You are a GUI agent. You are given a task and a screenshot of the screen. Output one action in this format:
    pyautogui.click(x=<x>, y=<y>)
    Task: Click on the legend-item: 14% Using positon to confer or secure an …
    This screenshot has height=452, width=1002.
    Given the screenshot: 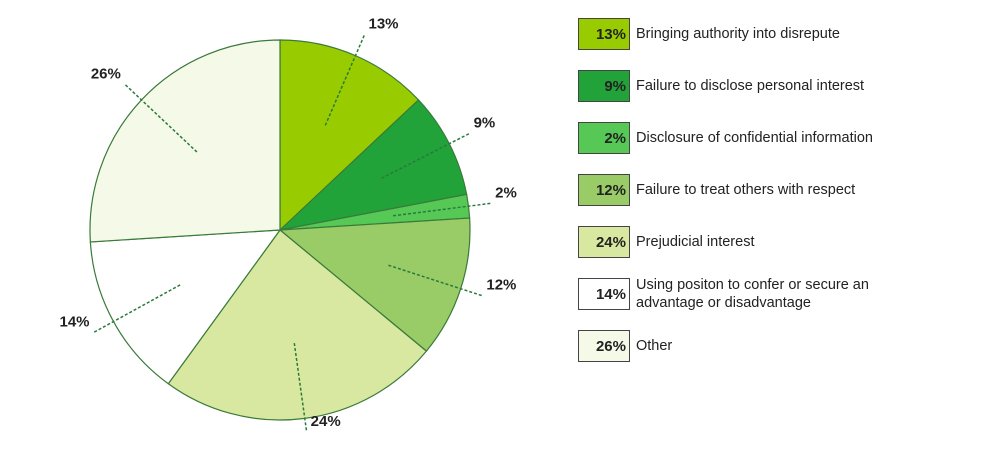 What is the action you would take?
    pyautogui.click(x=748, y=294)
    